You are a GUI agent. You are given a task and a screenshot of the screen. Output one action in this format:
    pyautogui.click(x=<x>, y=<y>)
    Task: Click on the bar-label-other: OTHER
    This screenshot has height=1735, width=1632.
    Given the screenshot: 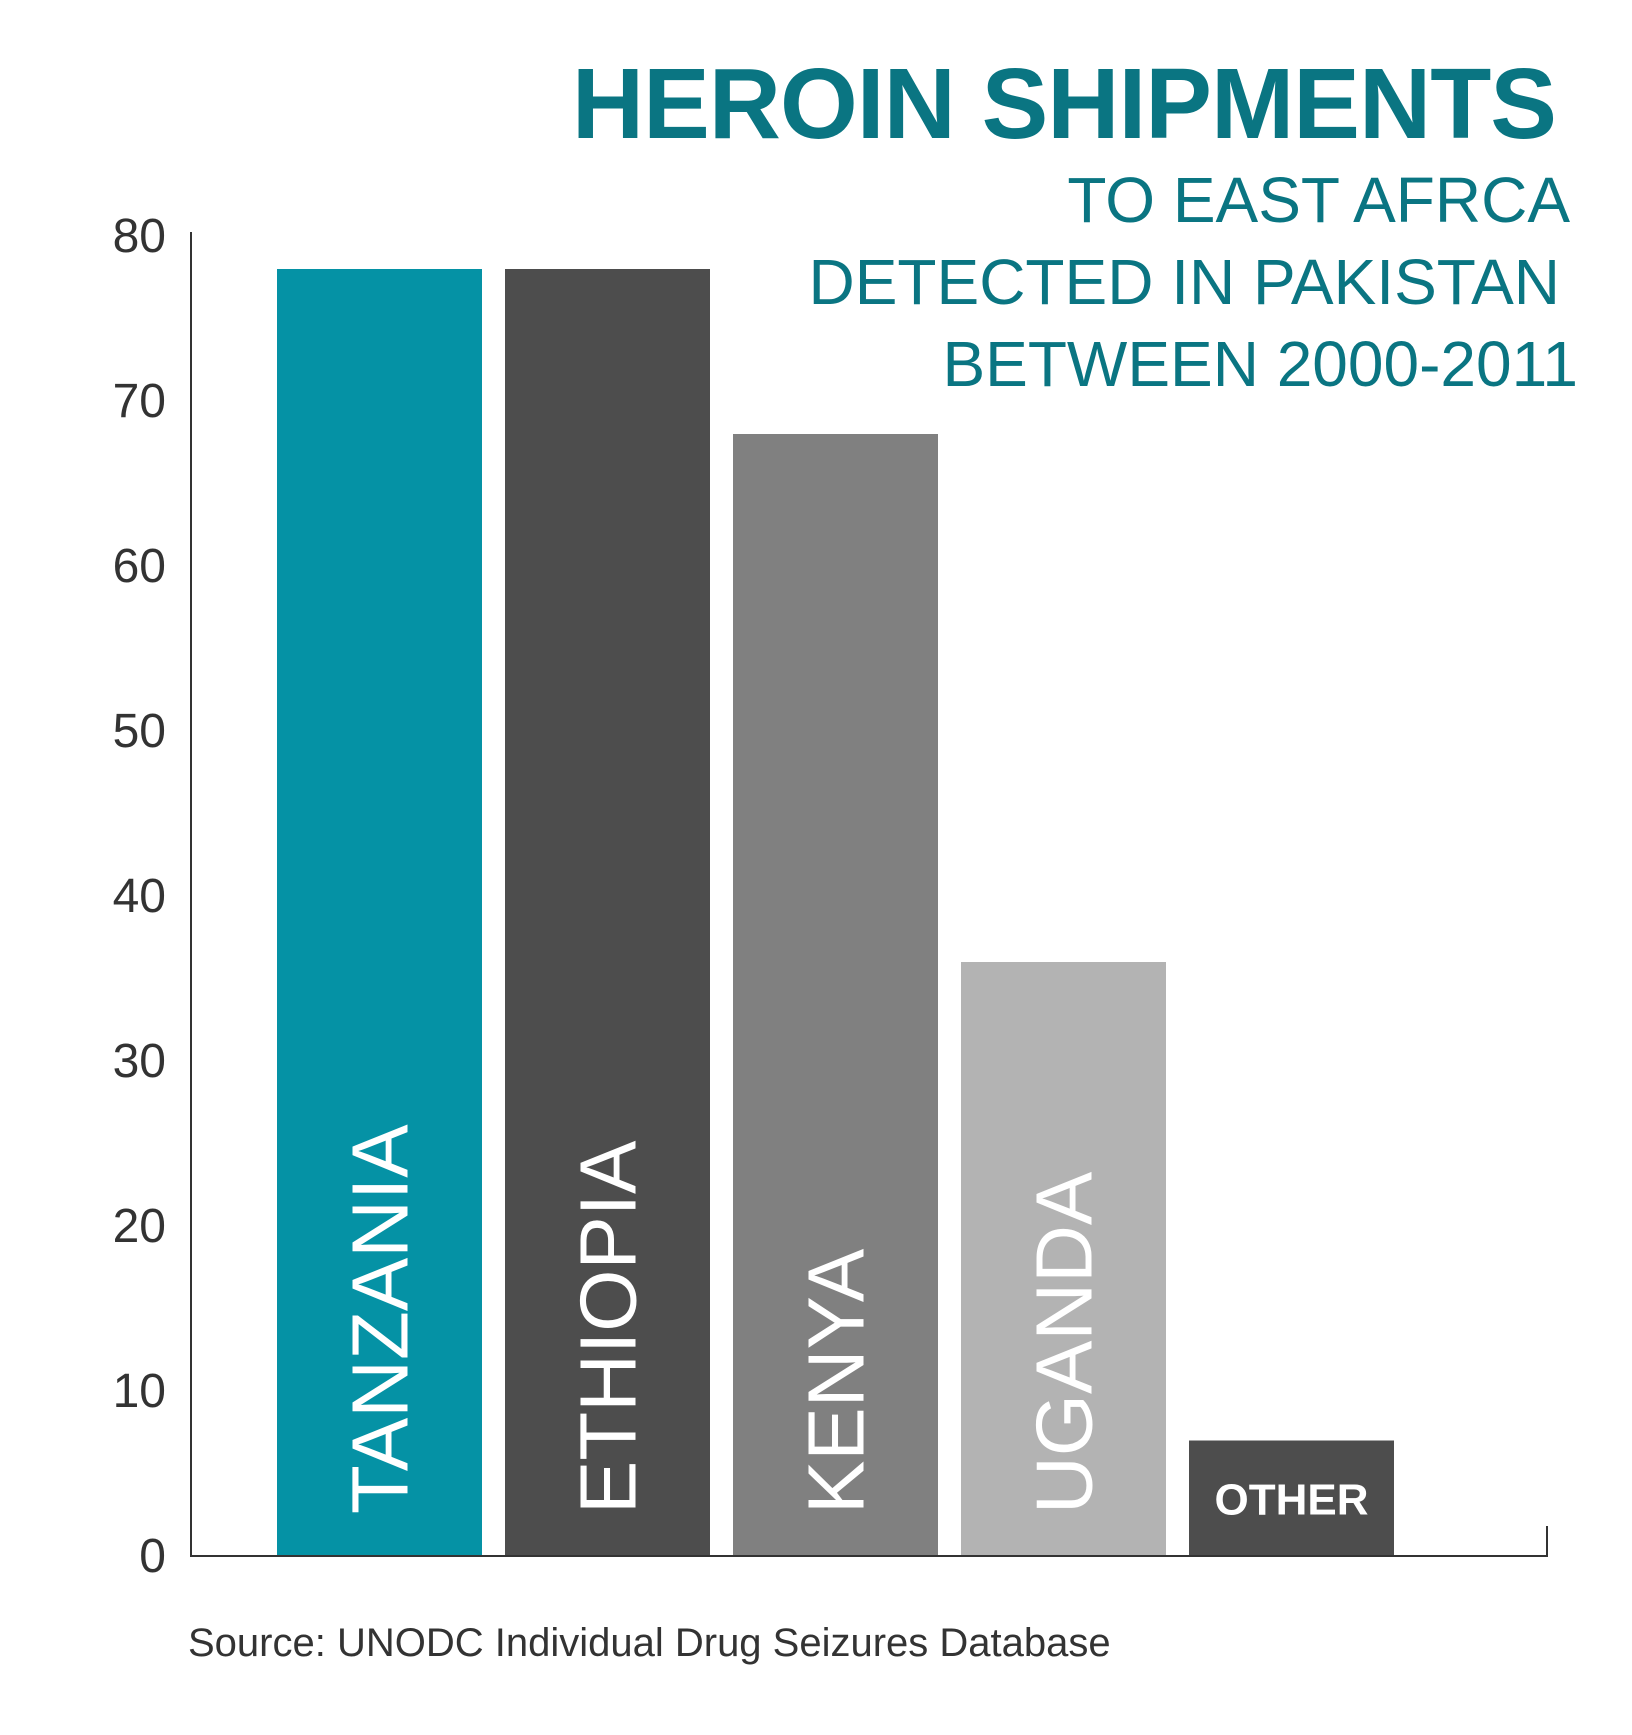 What is the action you would take?
    pyautogui.click(x=1292, y=1499)
    